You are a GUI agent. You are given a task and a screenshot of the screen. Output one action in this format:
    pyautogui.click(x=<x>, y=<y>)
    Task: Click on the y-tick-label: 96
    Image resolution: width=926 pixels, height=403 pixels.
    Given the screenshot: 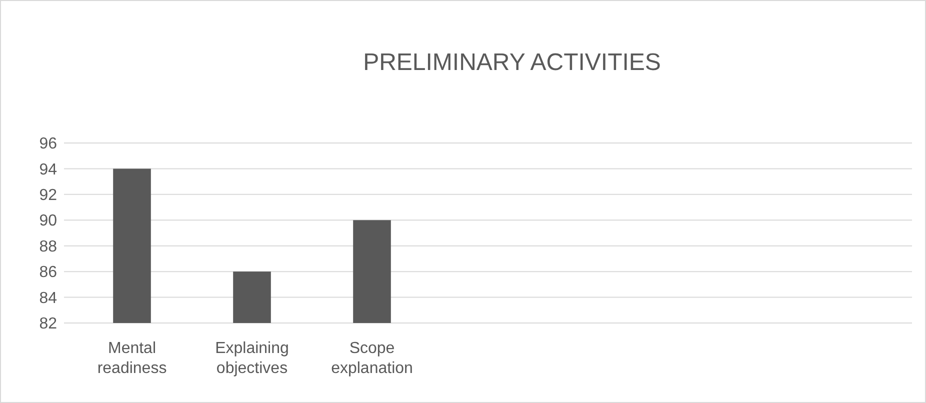 What is the action you would take?
    pyautogui.click(x=48, y=144)
    